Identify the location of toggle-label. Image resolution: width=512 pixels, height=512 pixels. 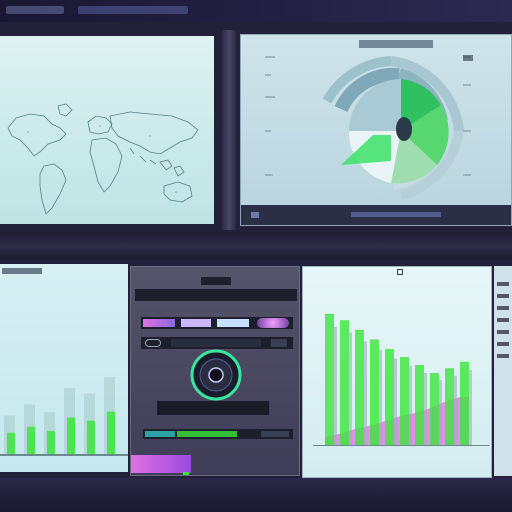
(196, 323).